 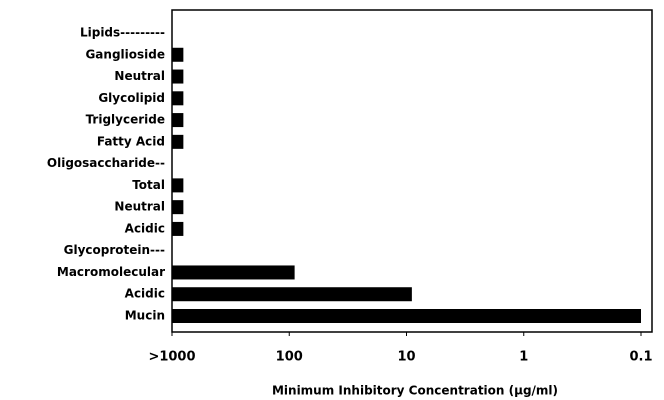 What do you see at coordinates (122, 33) in the screenshot?
I see `y-tick-label: Lipids---------` at bounding box center [122, 33].